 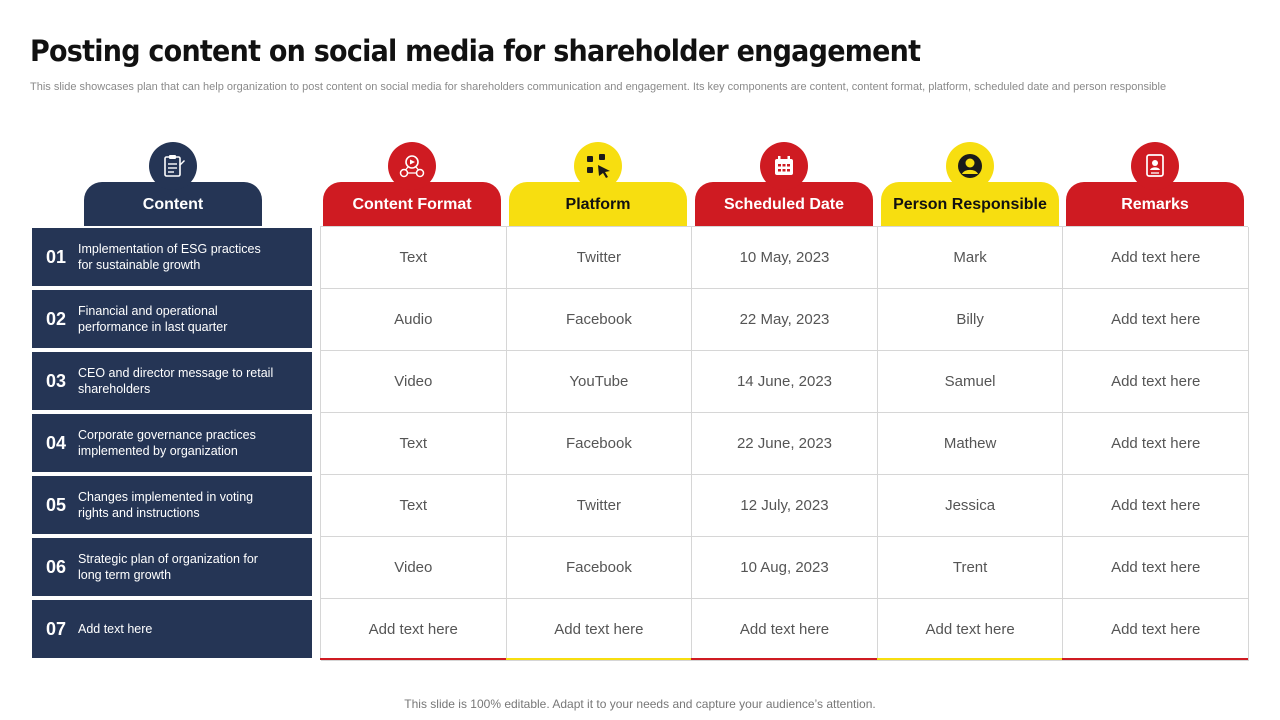 I want to click on header-remarks: Remarks, so click(x=1155, y=183).